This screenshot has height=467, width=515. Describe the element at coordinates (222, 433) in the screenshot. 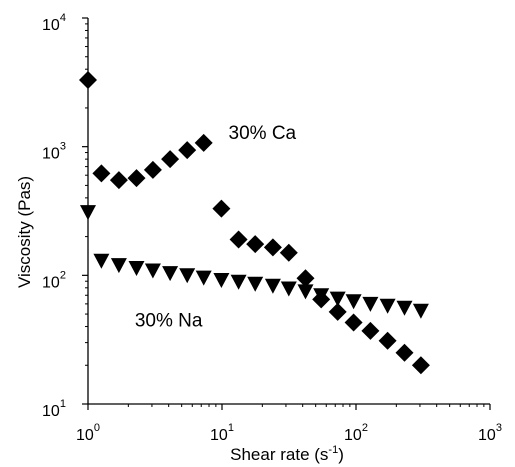

I see `x-tick-label: 10¹` at that location.